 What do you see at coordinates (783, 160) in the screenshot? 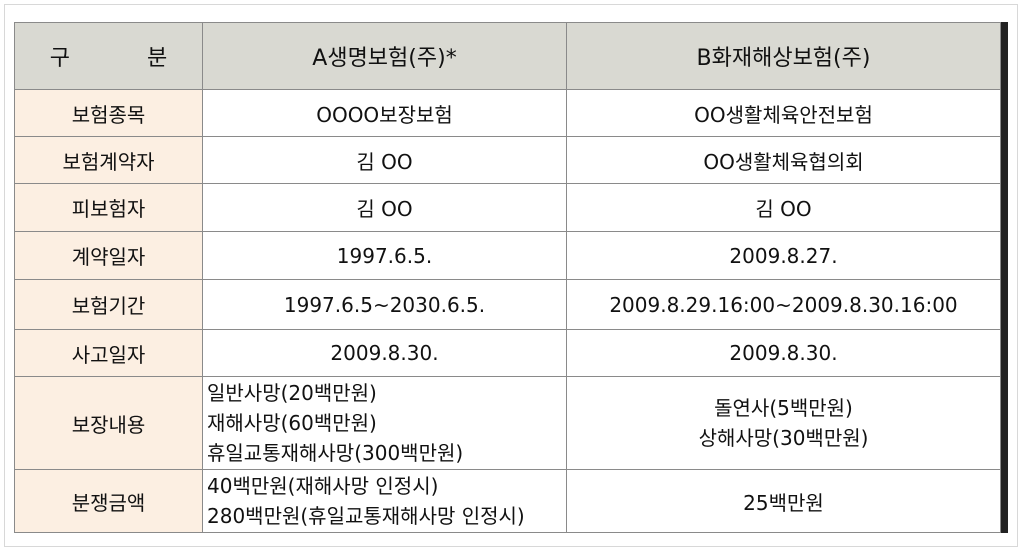
I see `value-cell: OO생활체육협의회` at bounding box center [783, 160].